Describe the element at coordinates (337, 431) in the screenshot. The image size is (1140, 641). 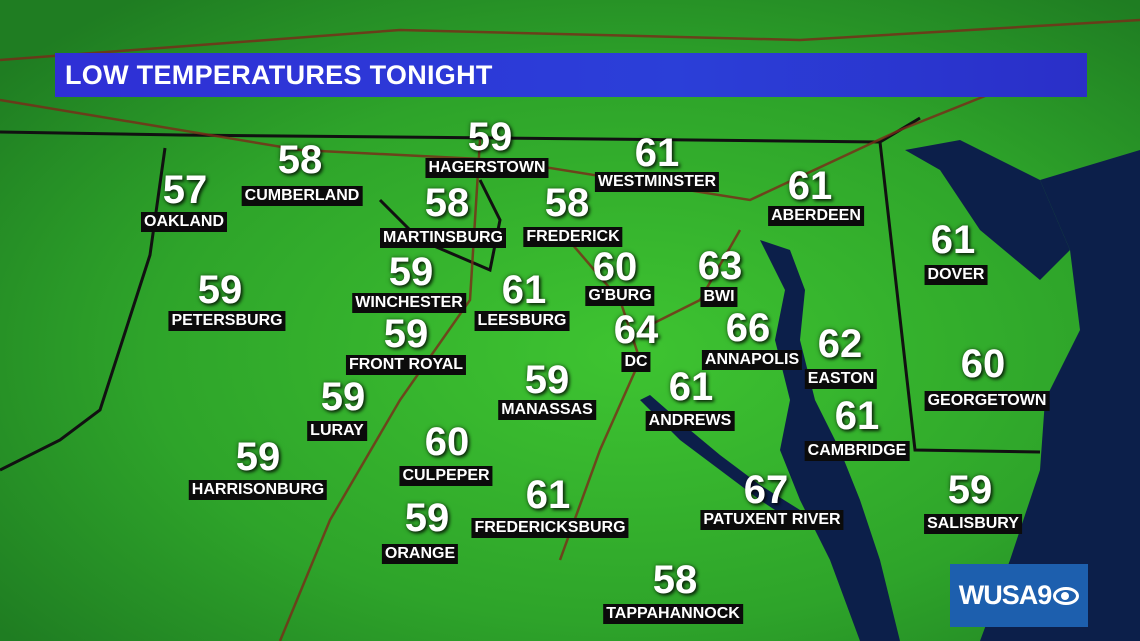
I see `city-label: LURAY` at that location.